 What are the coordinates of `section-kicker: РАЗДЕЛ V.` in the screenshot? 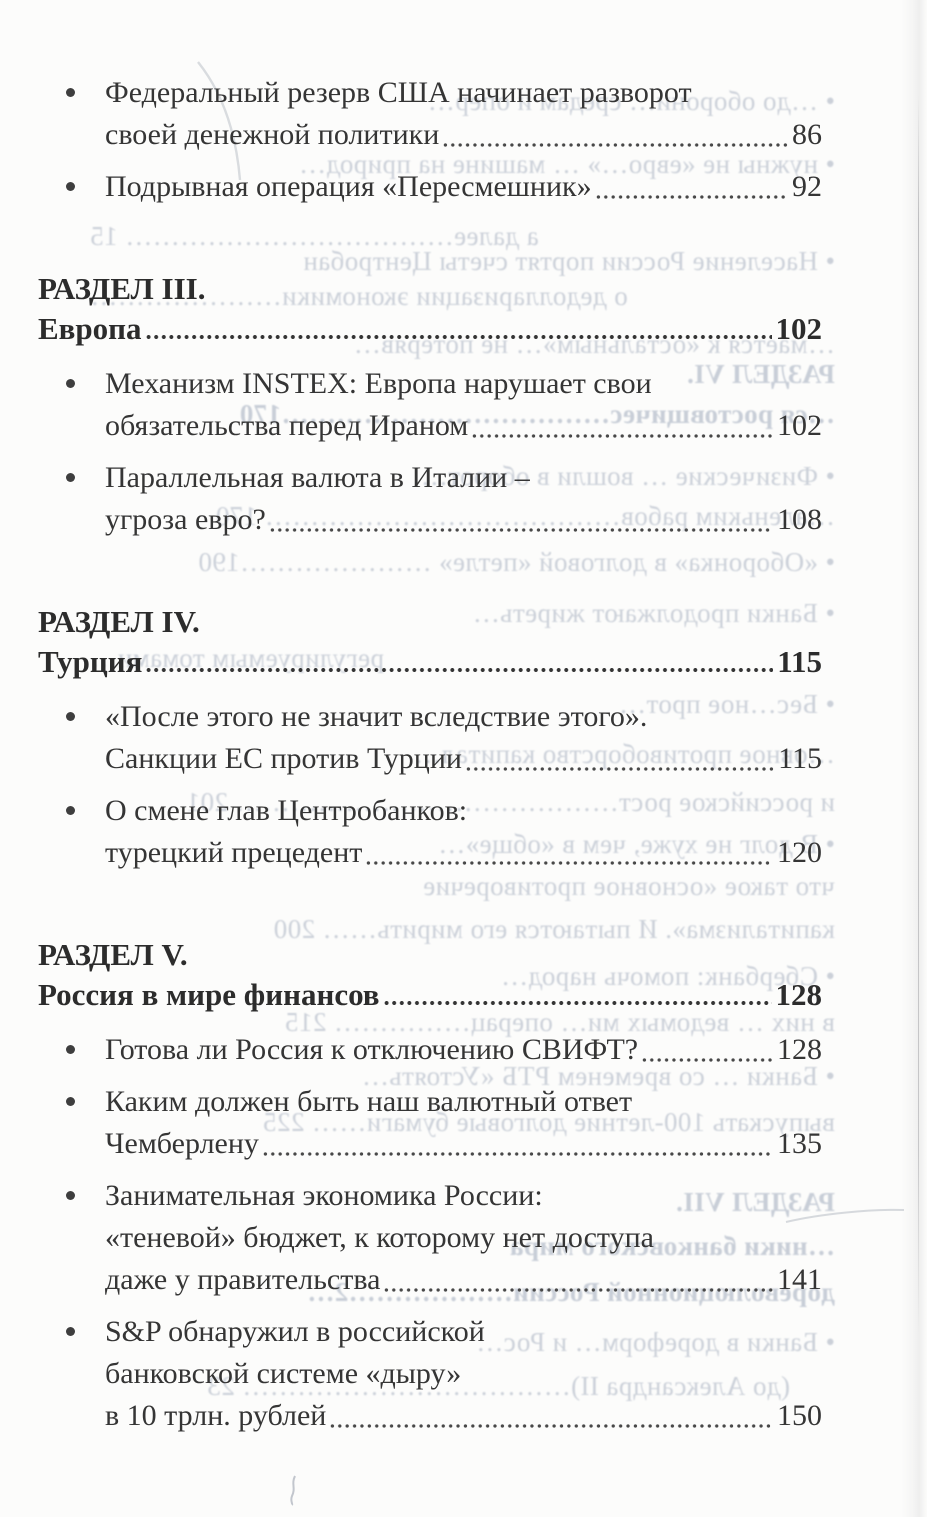 It's located at (113, 954).